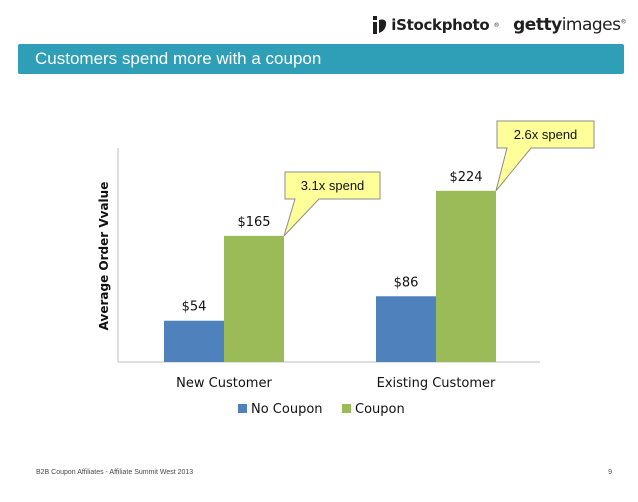 The height and width of the screenshot is (502, 638). Describe the element at coordinates (569, 25) in the screenshot. I see `gettyimages-logo: gettyimages®` at that location.